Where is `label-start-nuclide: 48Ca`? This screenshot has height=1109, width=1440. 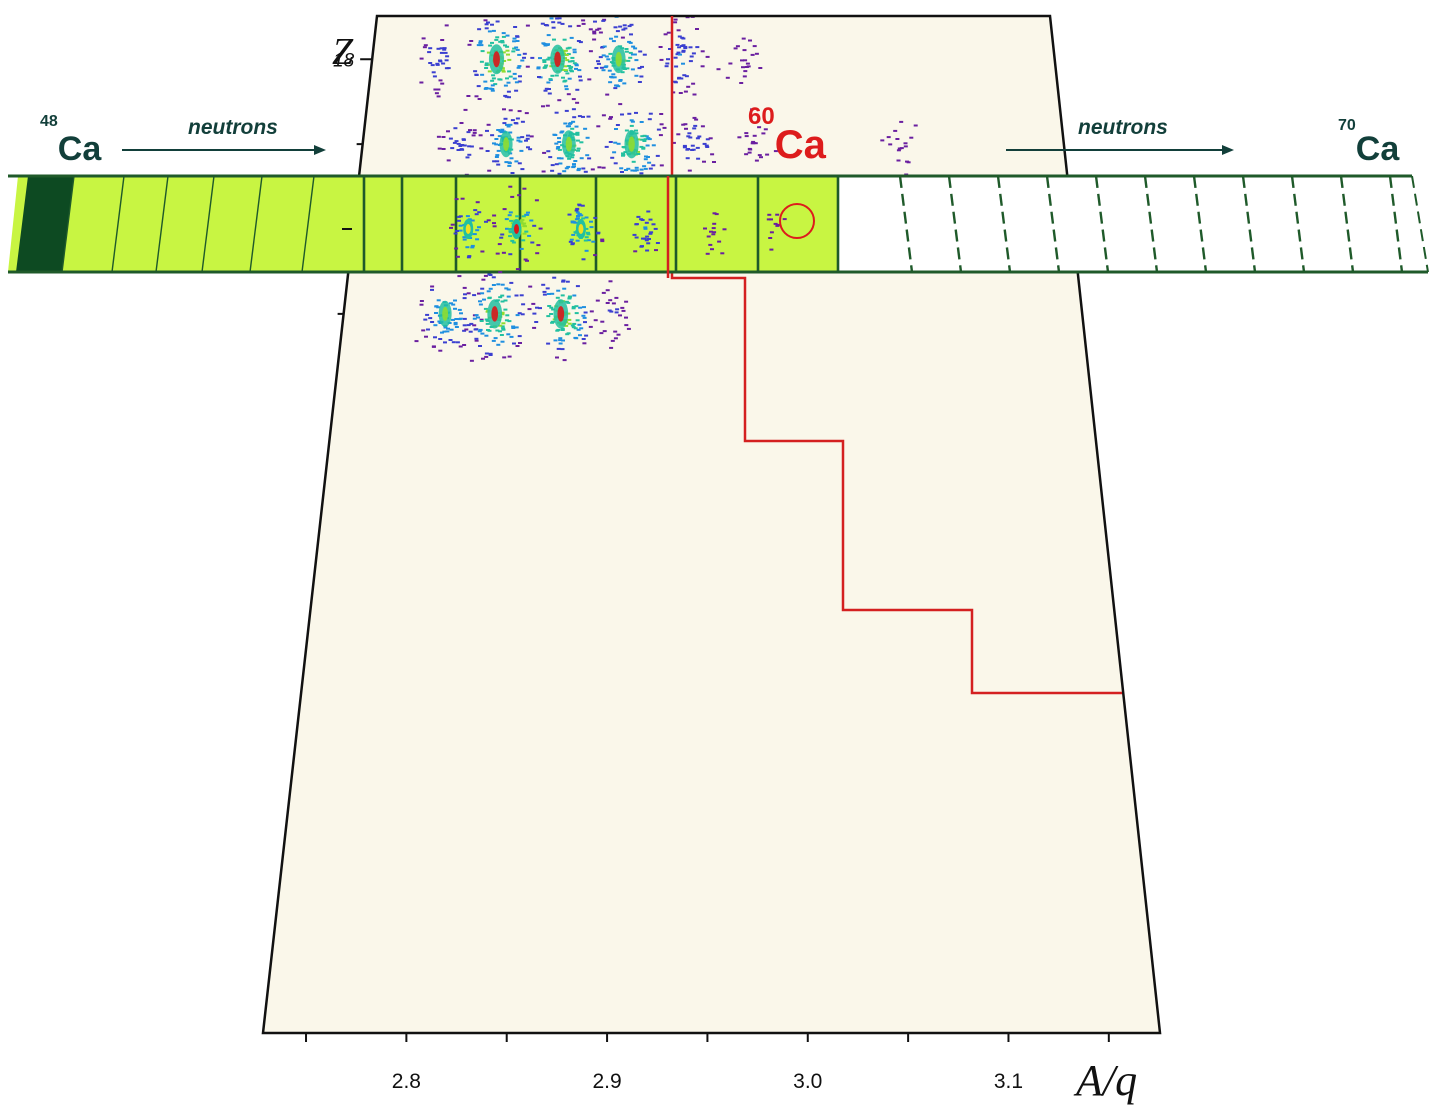
label-start-nuclide: 48Ca is located at coordinates (71, 140).